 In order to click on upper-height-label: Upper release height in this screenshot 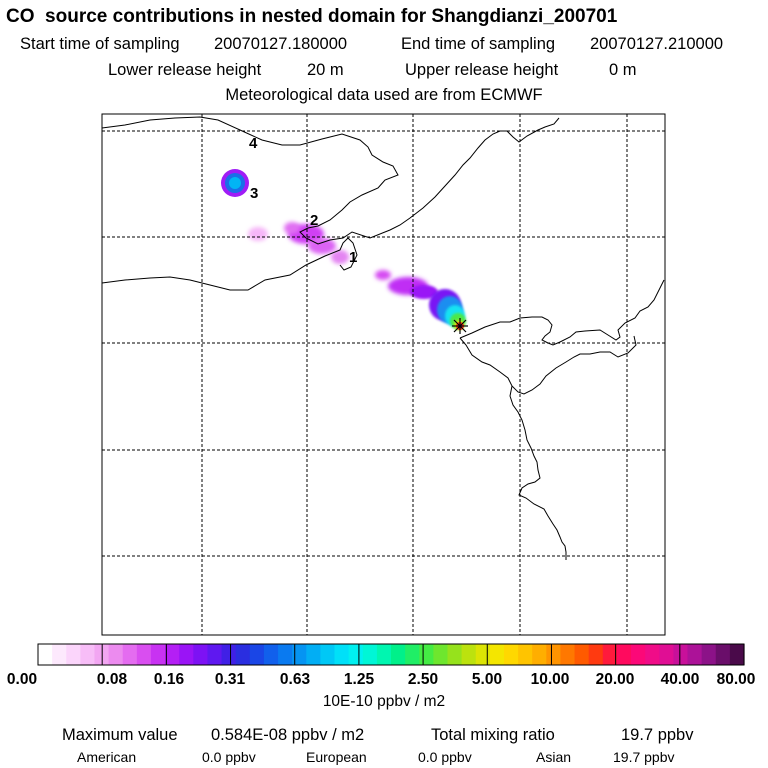, I will do `click(482, 70)`.